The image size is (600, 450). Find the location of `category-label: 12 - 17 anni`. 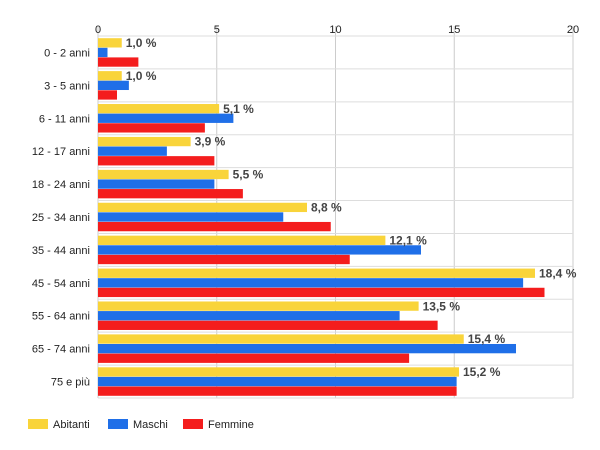

category-label: 12 - 17 anni is located at coordinates (61, 152).